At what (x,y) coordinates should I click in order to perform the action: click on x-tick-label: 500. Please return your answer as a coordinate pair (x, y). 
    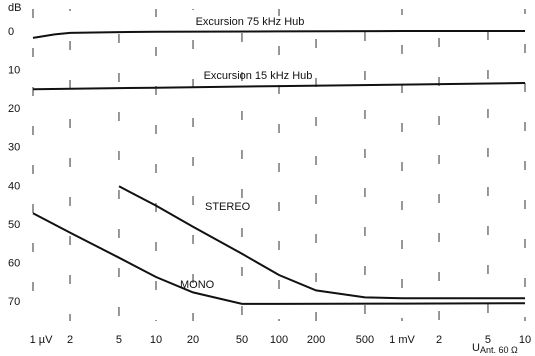
    Looking at the image, I should click on (365, 340).